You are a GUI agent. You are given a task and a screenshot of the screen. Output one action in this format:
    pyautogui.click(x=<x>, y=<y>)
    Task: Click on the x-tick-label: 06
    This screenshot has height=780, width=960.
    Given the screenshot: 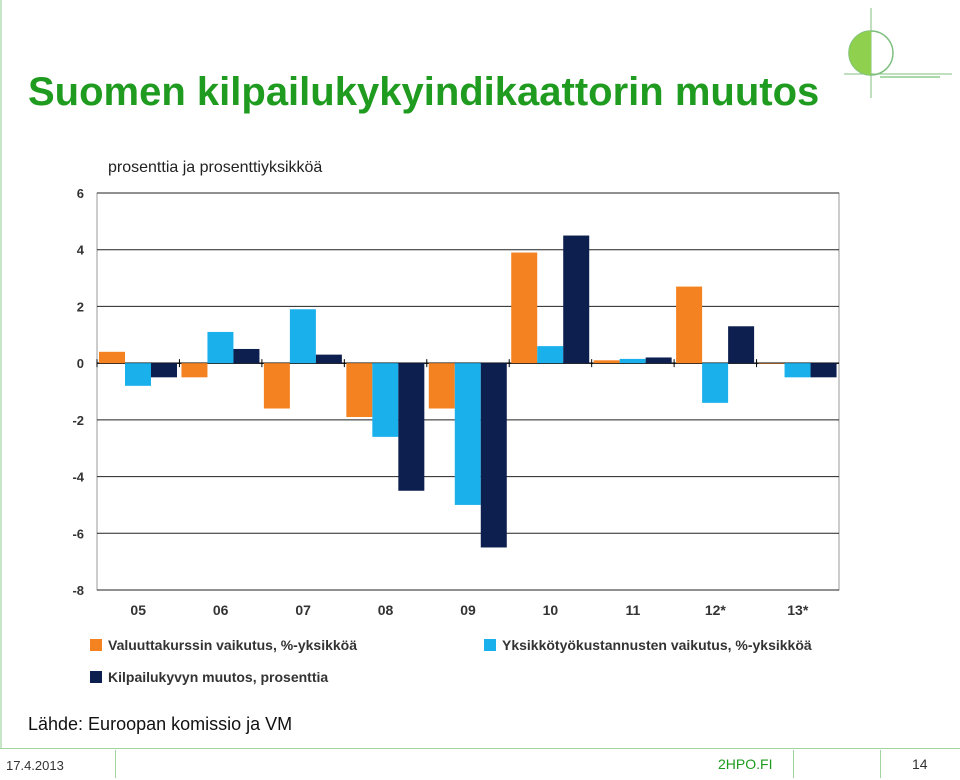 What is the action you would take?
    pyautogui.click(x=221, y=610)
    